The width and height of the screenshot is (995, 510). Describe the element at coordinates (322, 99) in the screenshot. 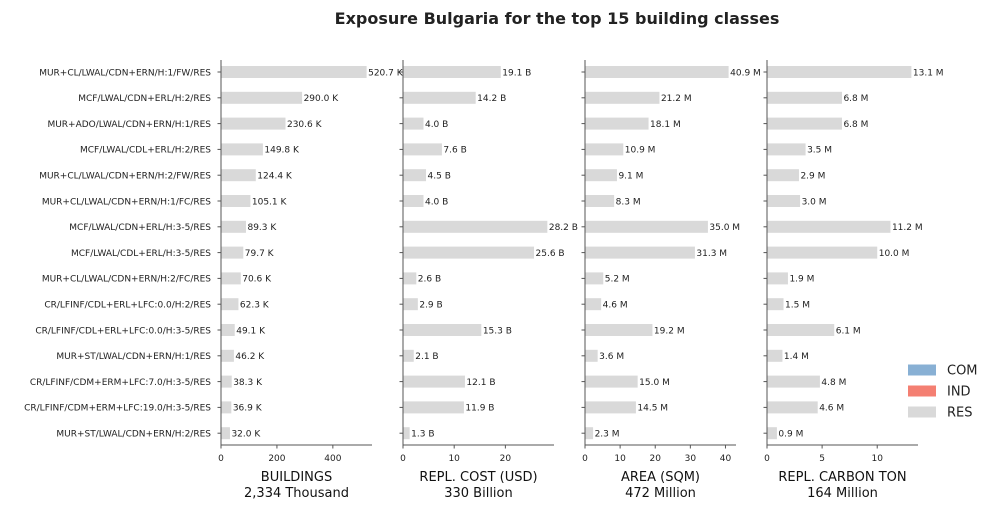

I see `bar-value-label: 290.0 K` at that location.